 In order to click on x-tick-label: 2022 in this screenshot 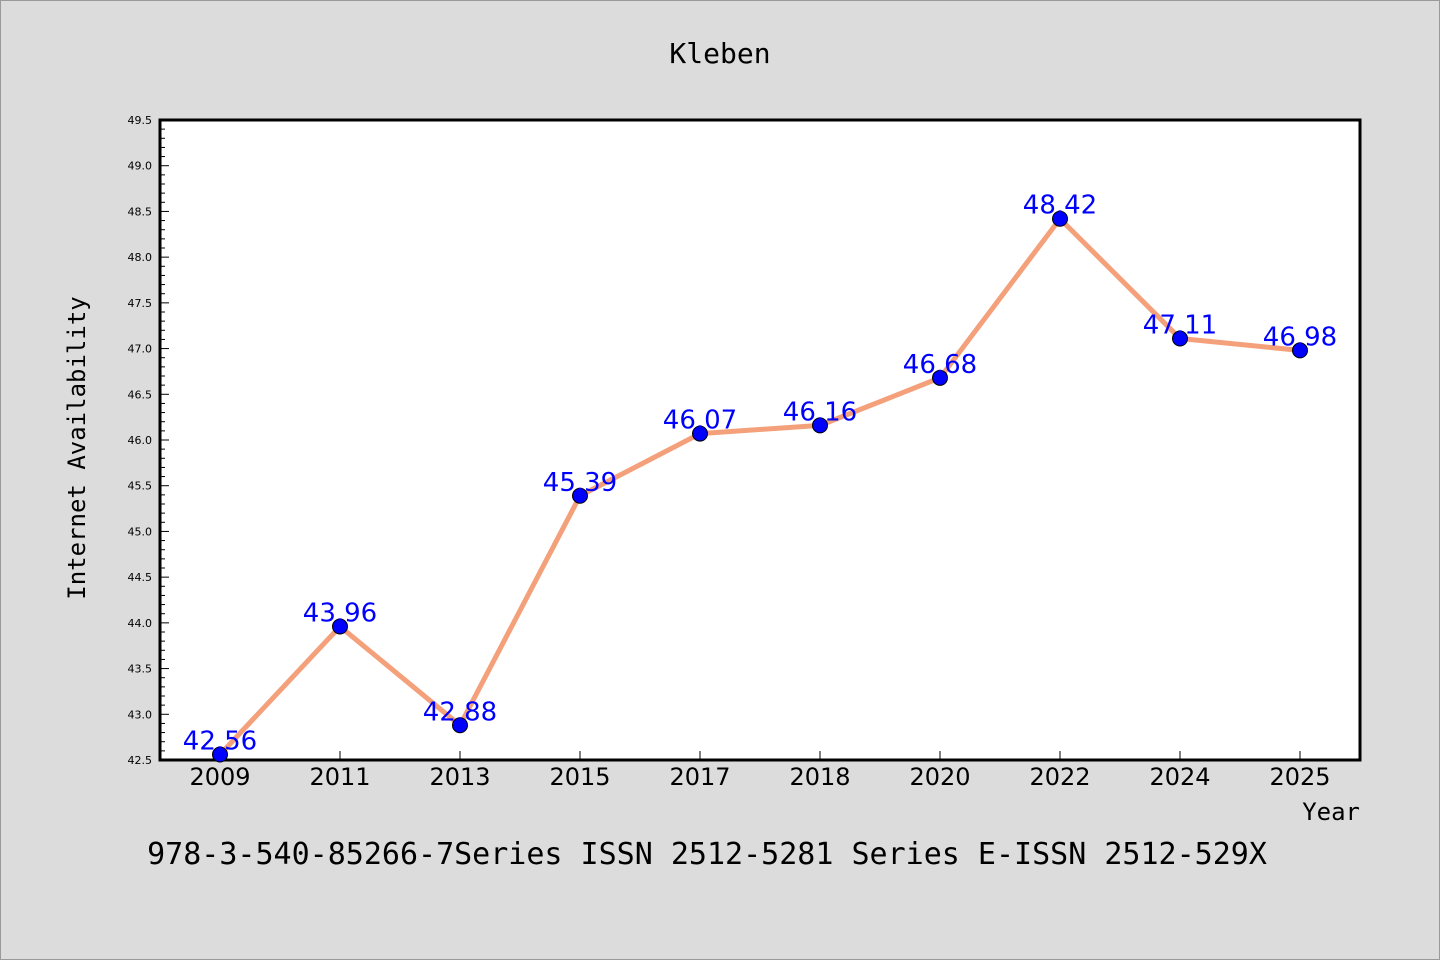, I will do `click(1059, 777)`.